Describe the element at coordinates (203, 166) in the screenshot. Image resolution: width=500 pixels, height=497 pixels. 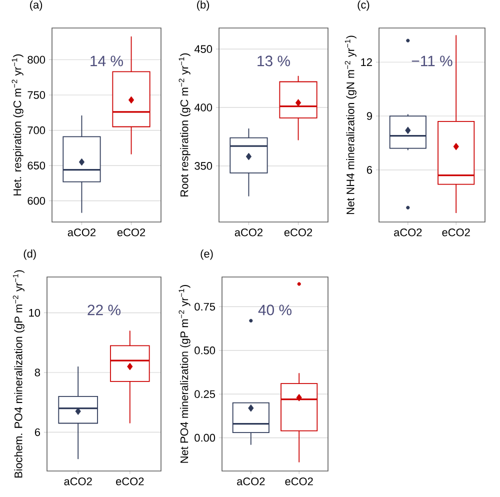
I see `y-tick-label: 350` at that location.